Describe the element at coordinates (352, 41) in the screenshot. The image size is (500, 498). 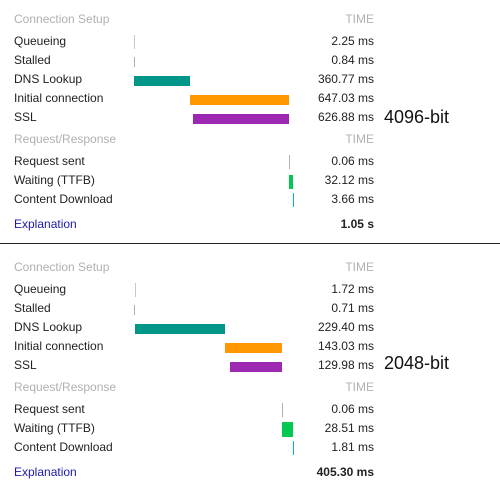
I see `row-duration: 2.25 ms` at that location.